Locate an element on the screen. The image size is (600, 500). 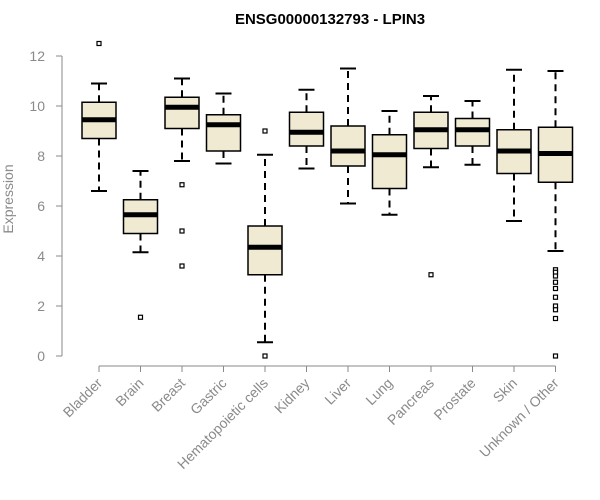
x-tick-label: Lung is located at coordinates (378, 391).